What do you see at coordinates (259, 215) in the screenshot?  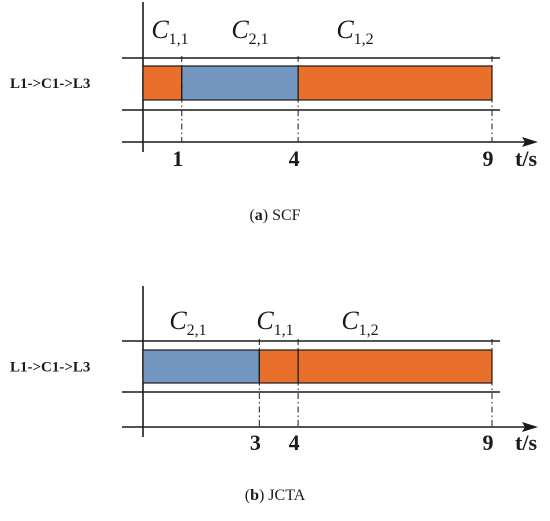 I see `caption-letter: a` at bounding box center [259, 215].